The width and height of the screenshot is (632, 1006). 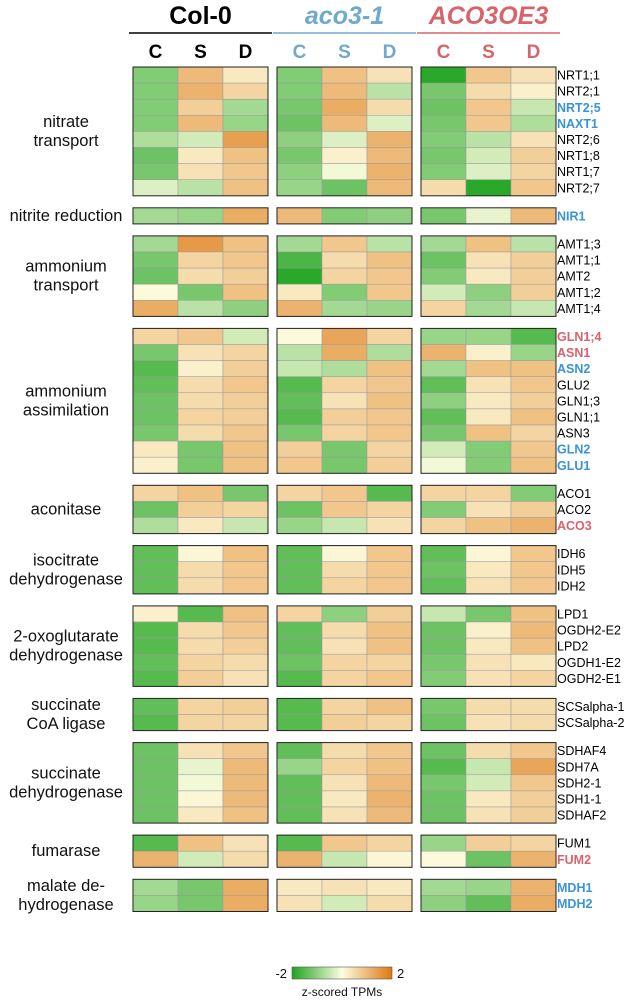 What do you see at coordinates (578, 767) in the screenshot?
I see `gene-label: SDH7A` at bounding box center [578, 767].